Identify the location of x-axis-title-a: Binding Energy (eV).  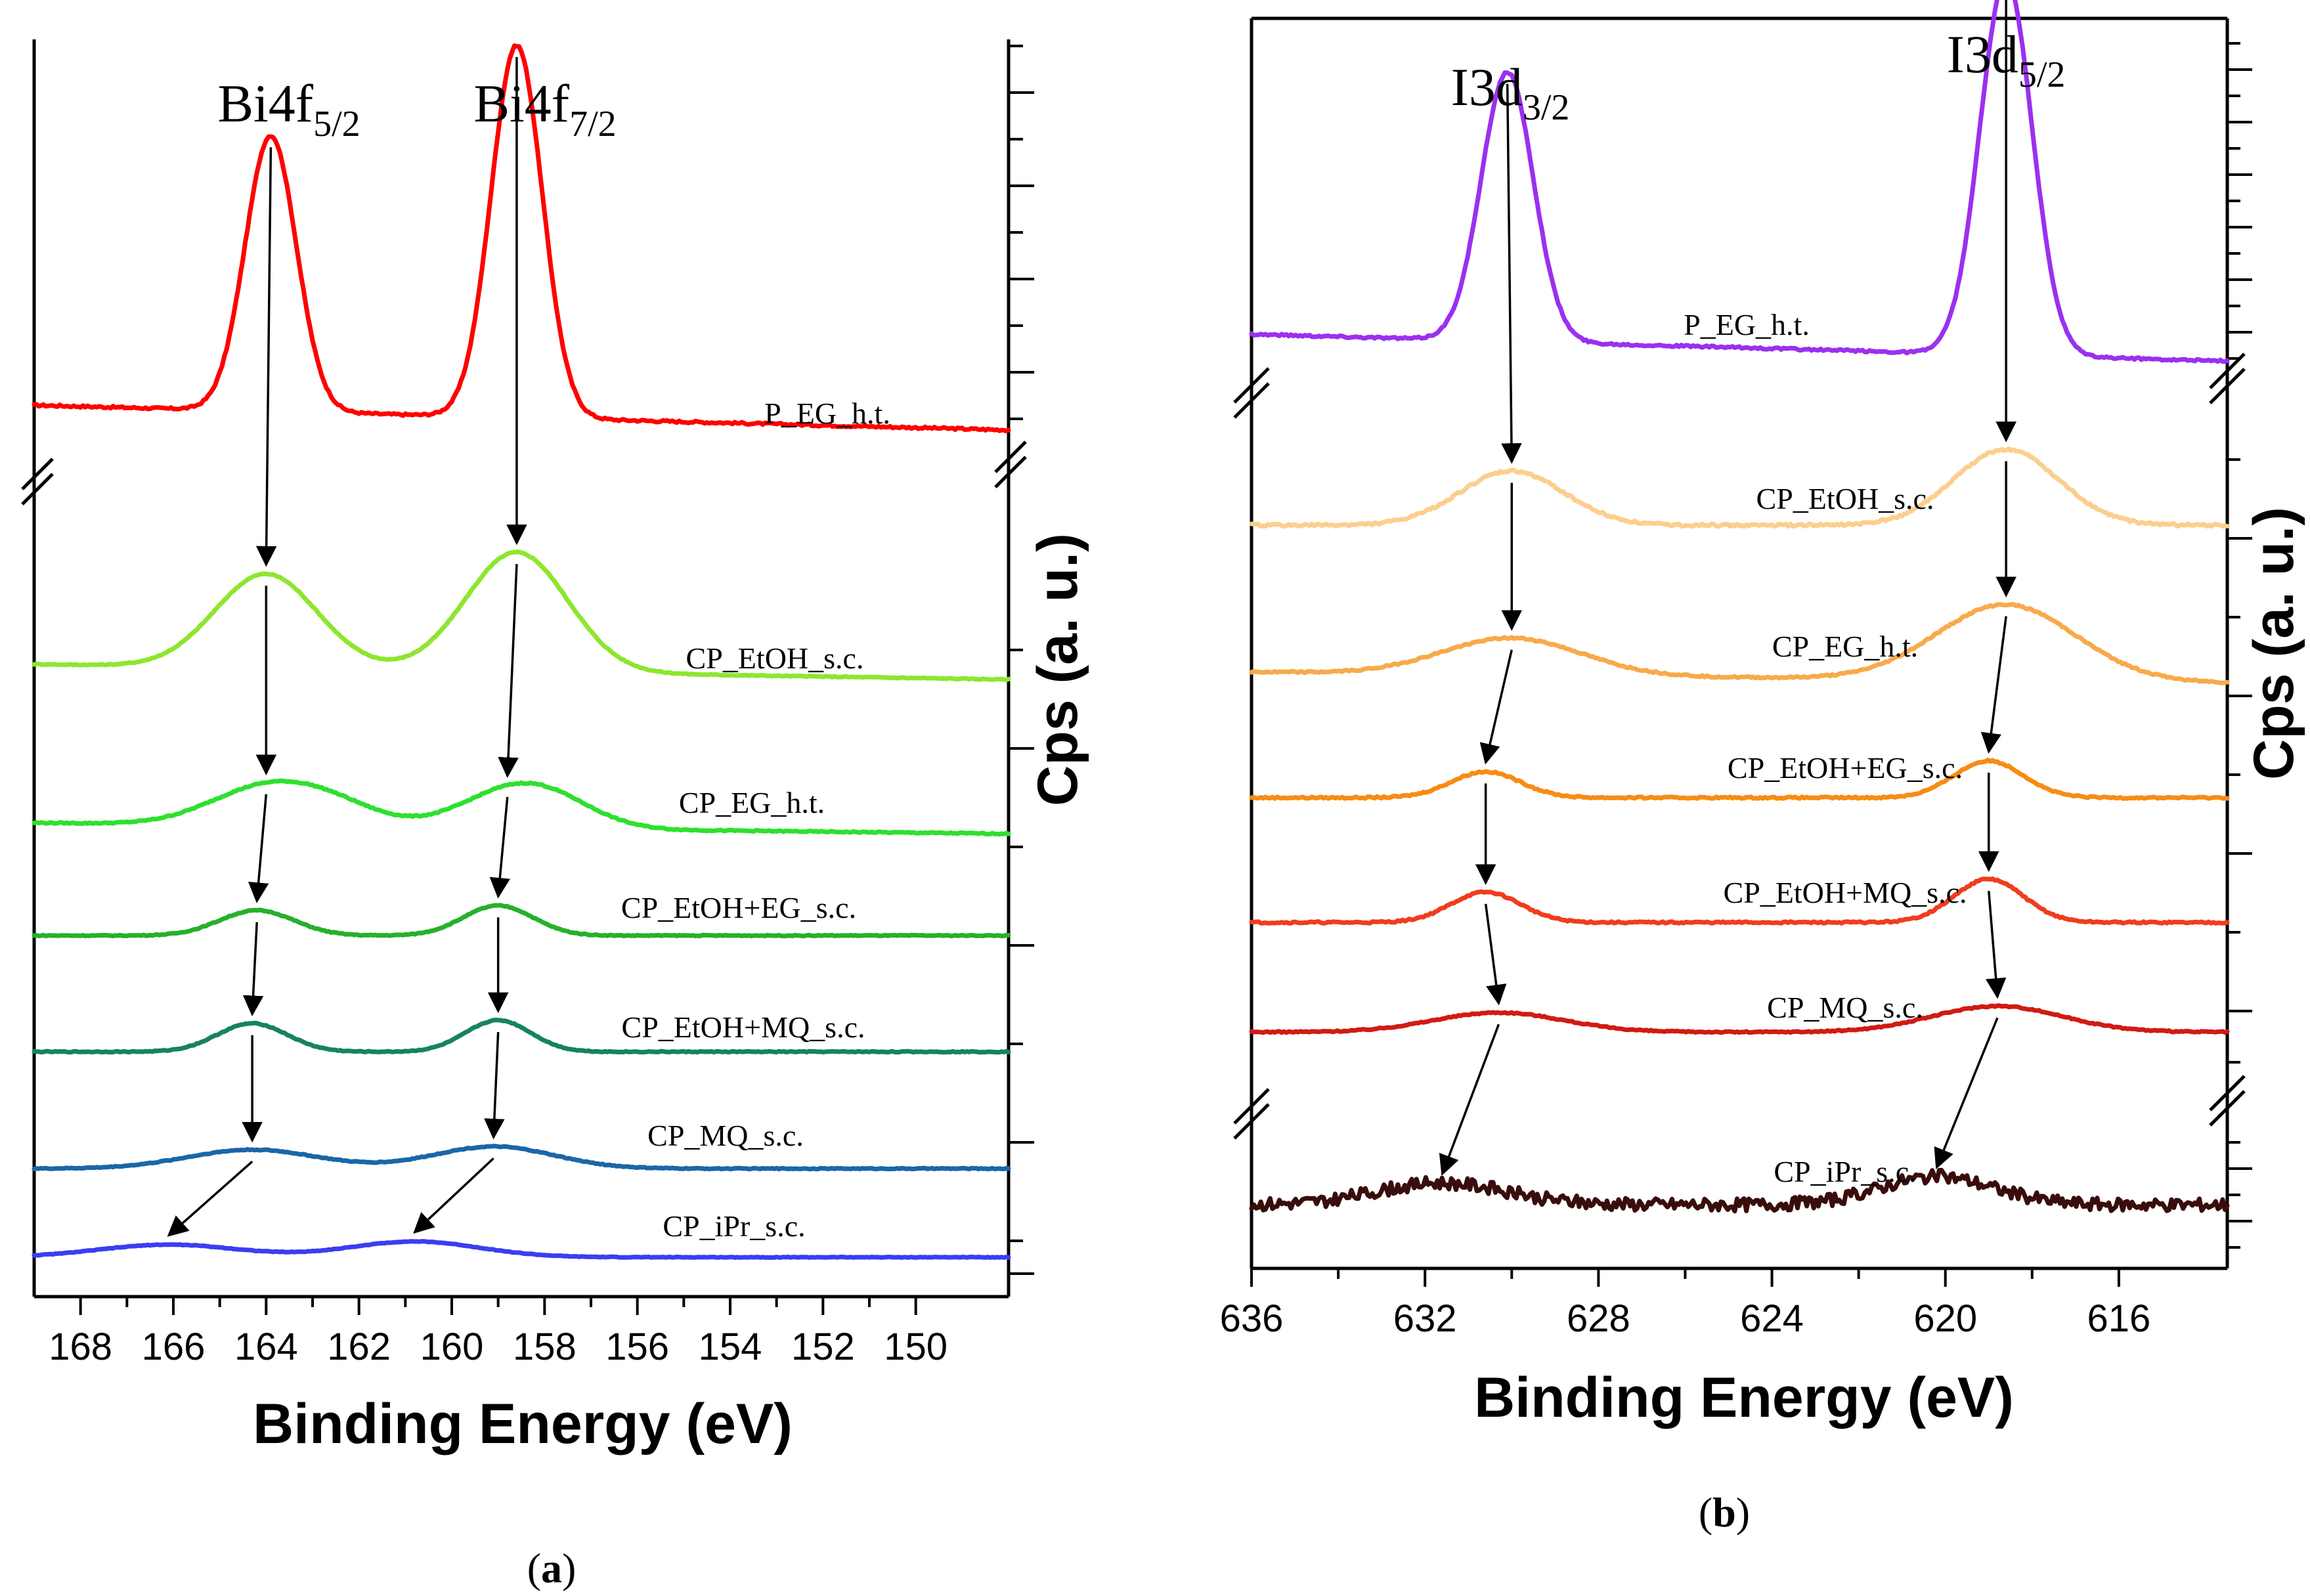
(523, 1424).